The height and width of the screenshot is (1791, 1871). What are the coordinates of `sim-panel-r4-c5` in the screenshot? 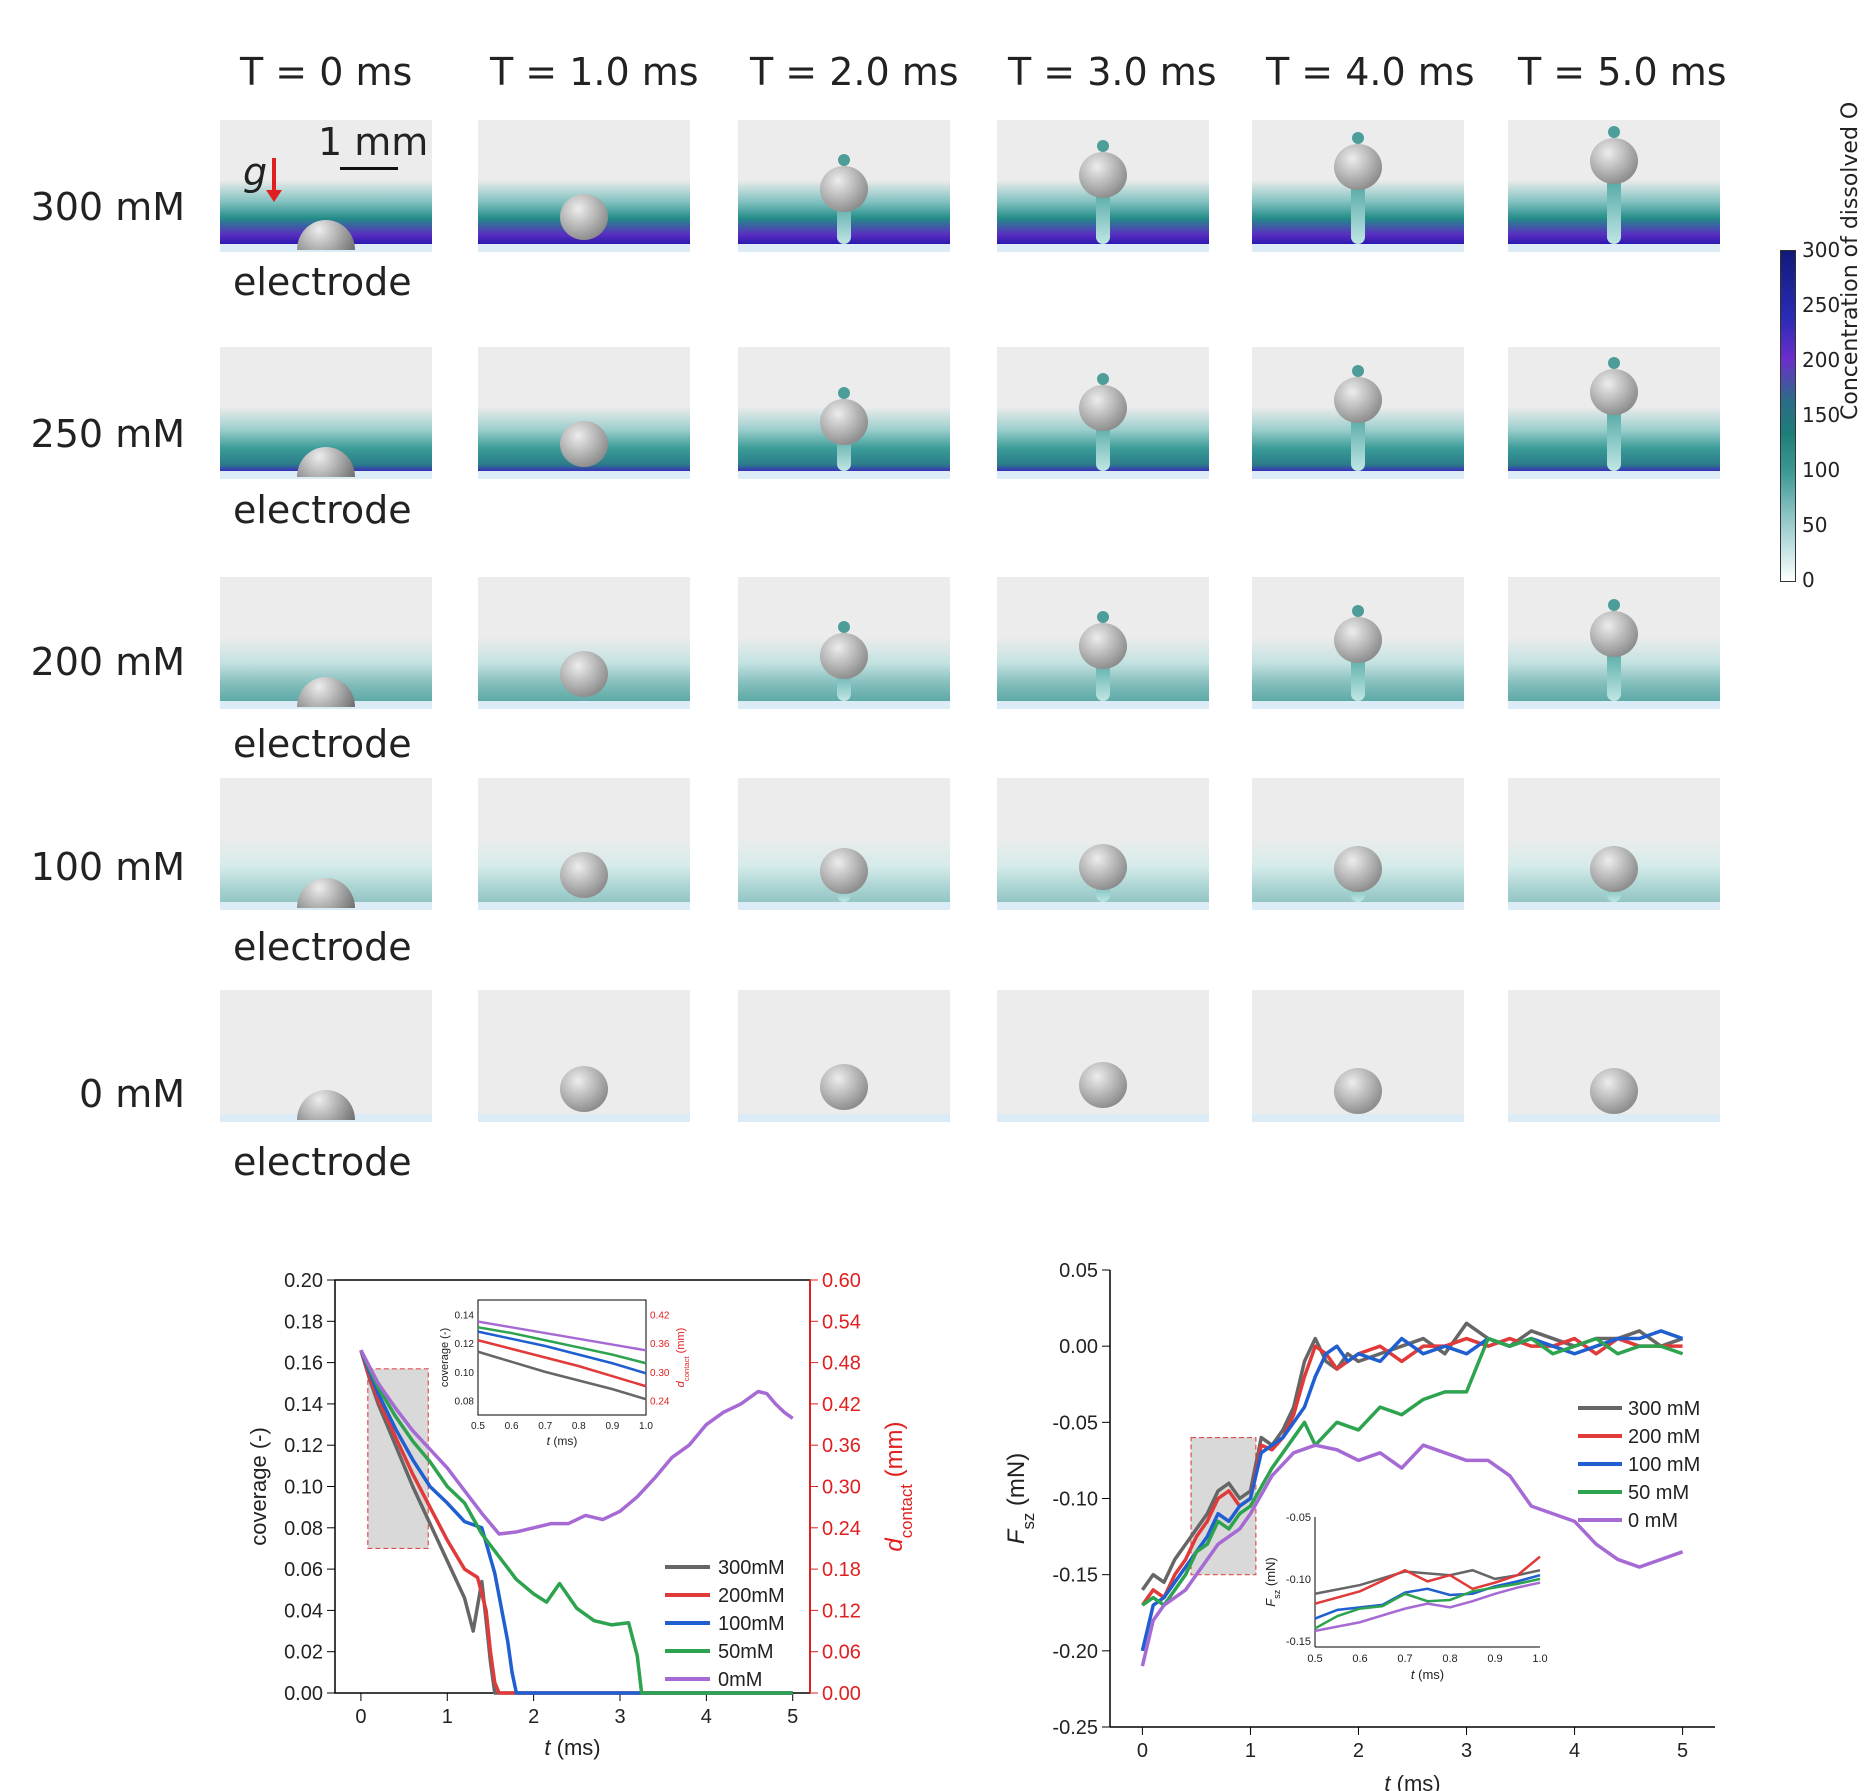 It's located at (1614, 1056).